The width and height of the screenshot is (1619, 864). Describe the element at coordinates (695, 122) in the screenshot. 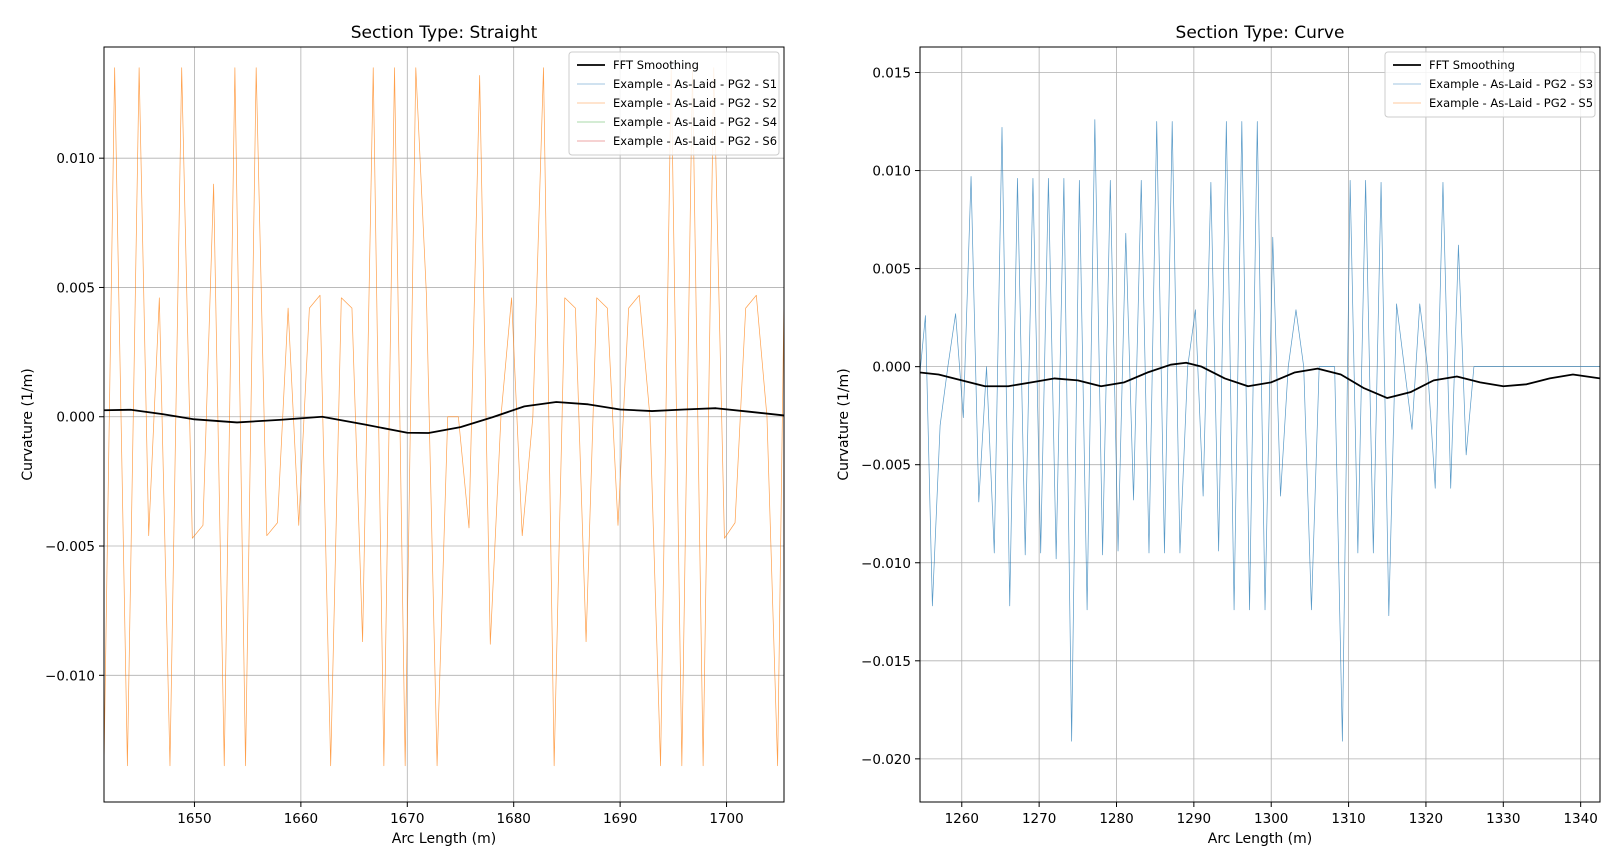

I see `legend-entry-label: Example - As-Laid - PG2 - S4` at that location.